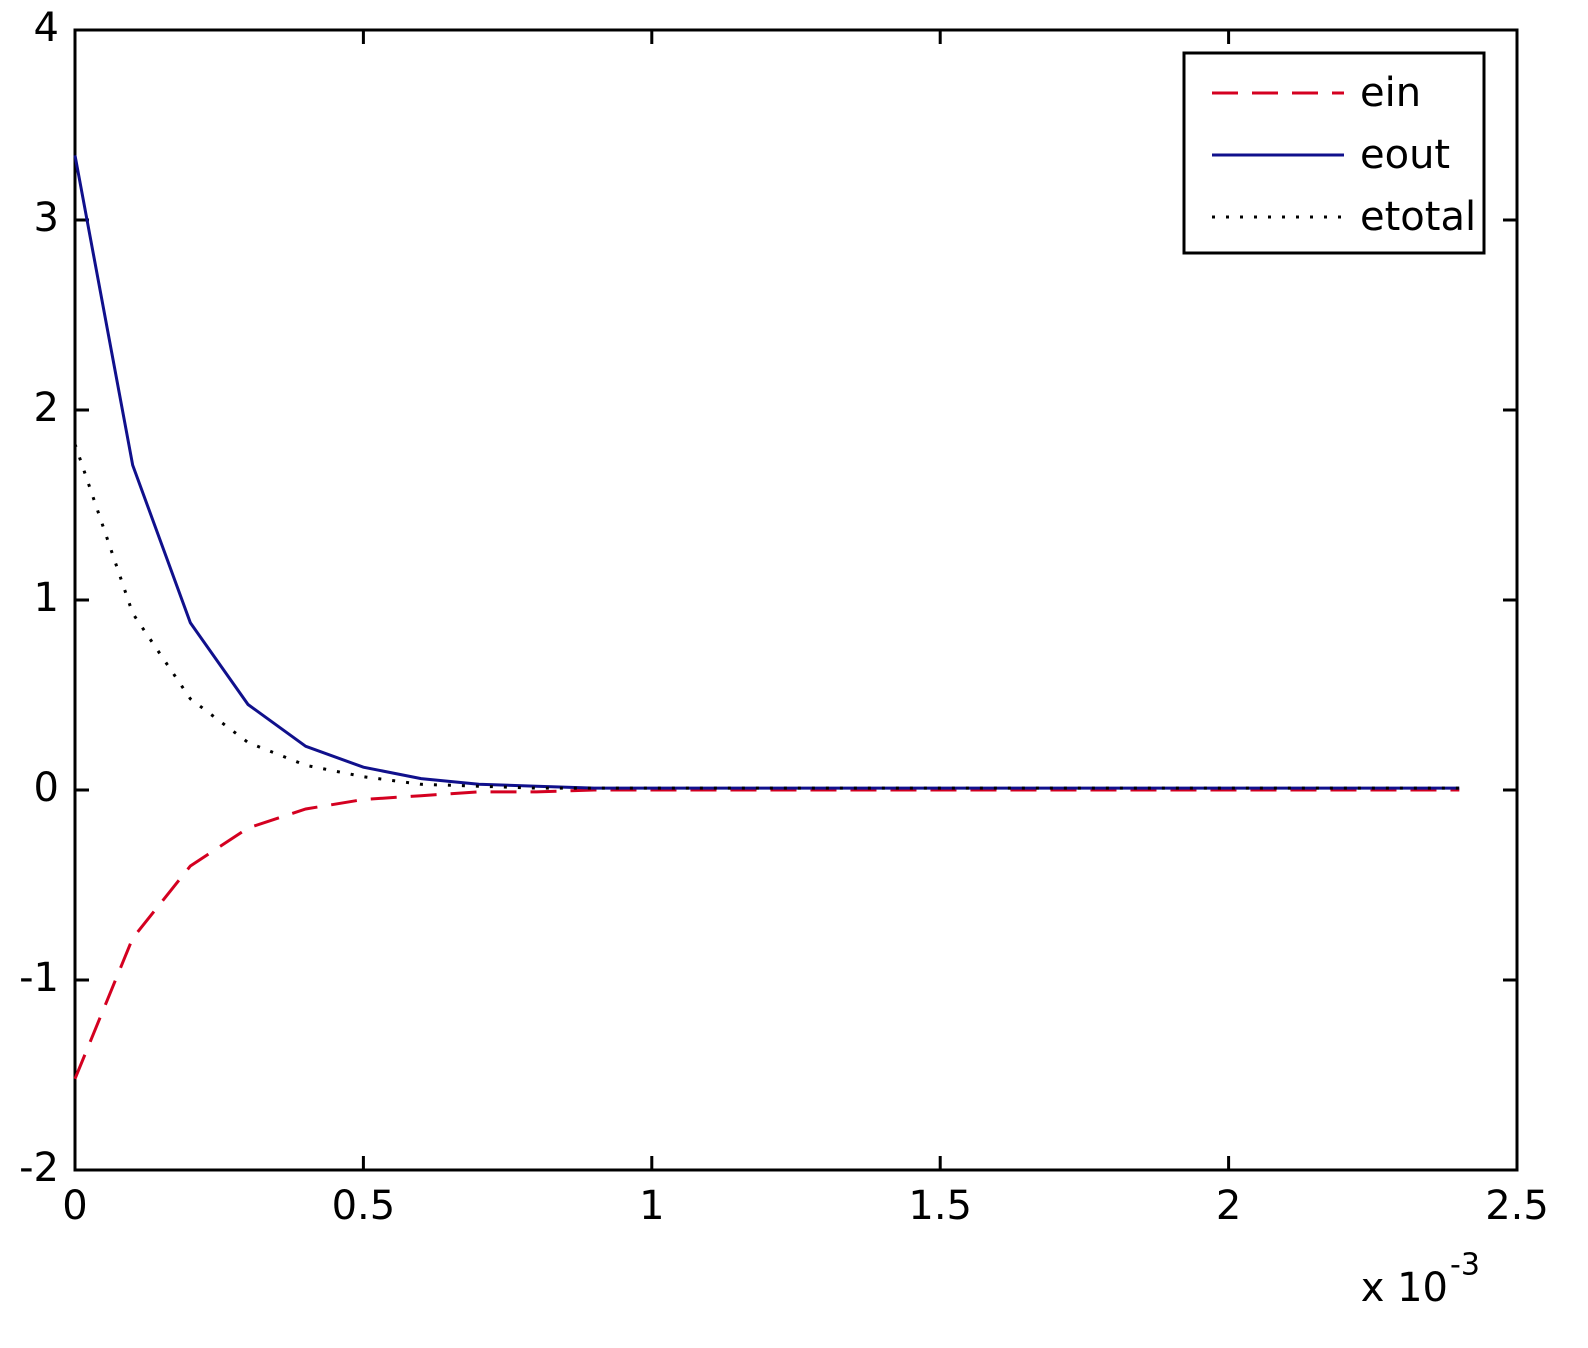  What do you see at coordinates (364, 1206) in the screenshot?
I see `x-tick-label: 0.5` at bounding box center [364, 1206].